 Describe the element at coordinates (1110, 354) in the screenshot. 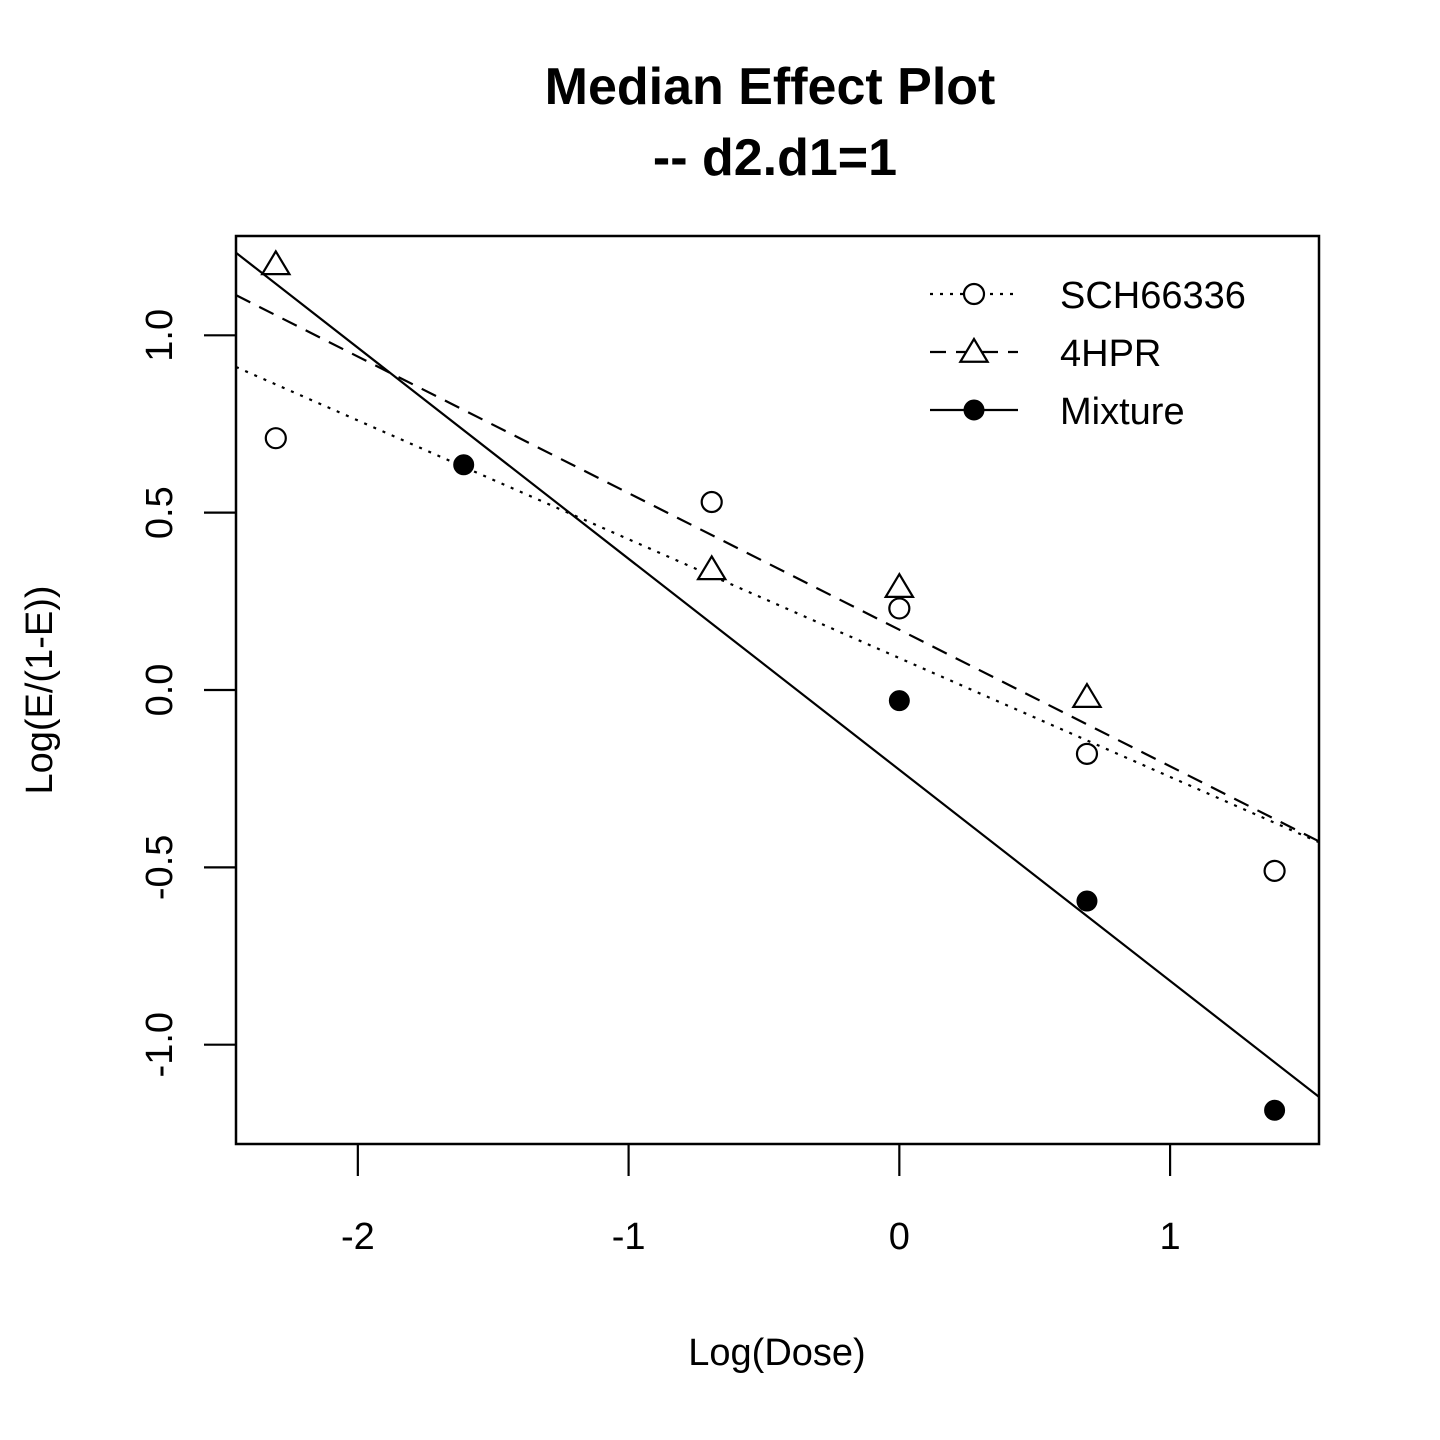

I see `legend-4hpr-label: 4HPR` at that location.